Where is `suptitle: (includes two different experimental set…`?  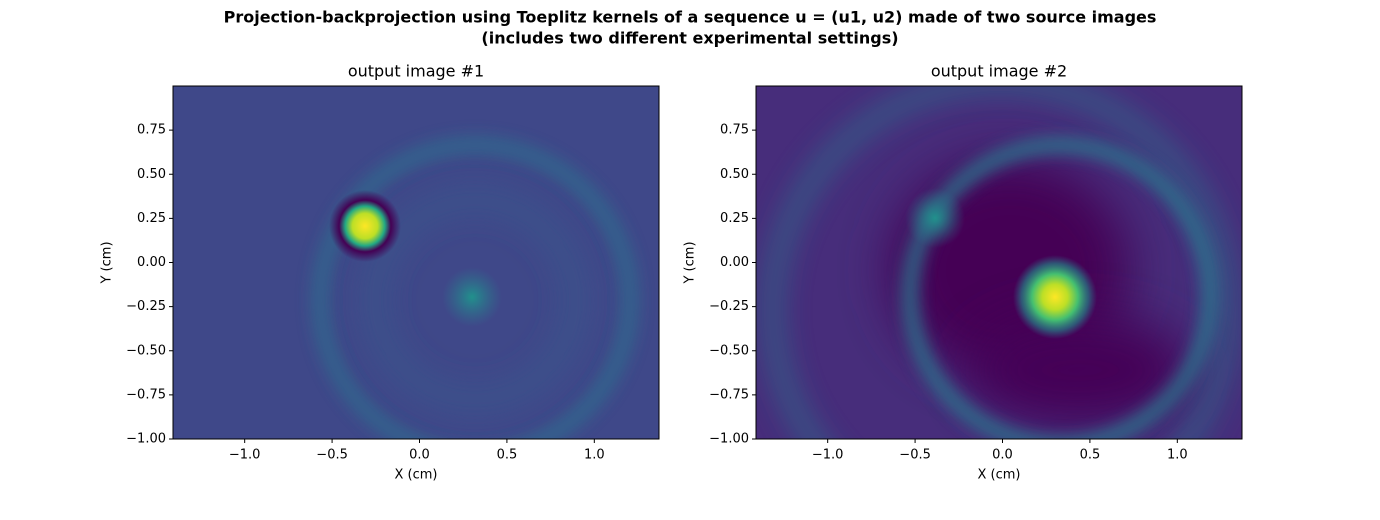 suptitle: (includes two different experimental set… is located at coordinates (689, 38).